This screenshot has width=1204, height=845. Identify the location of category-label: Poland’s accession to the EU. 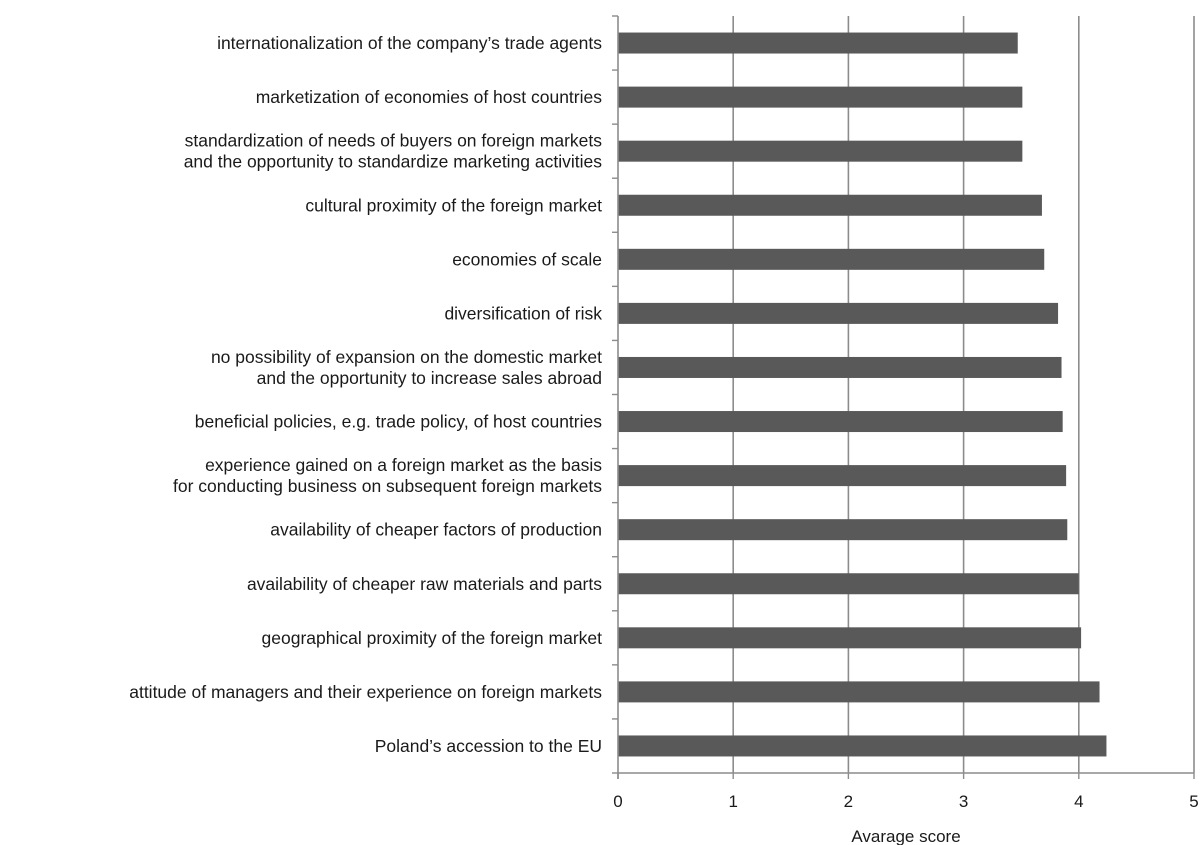
(488, 746).